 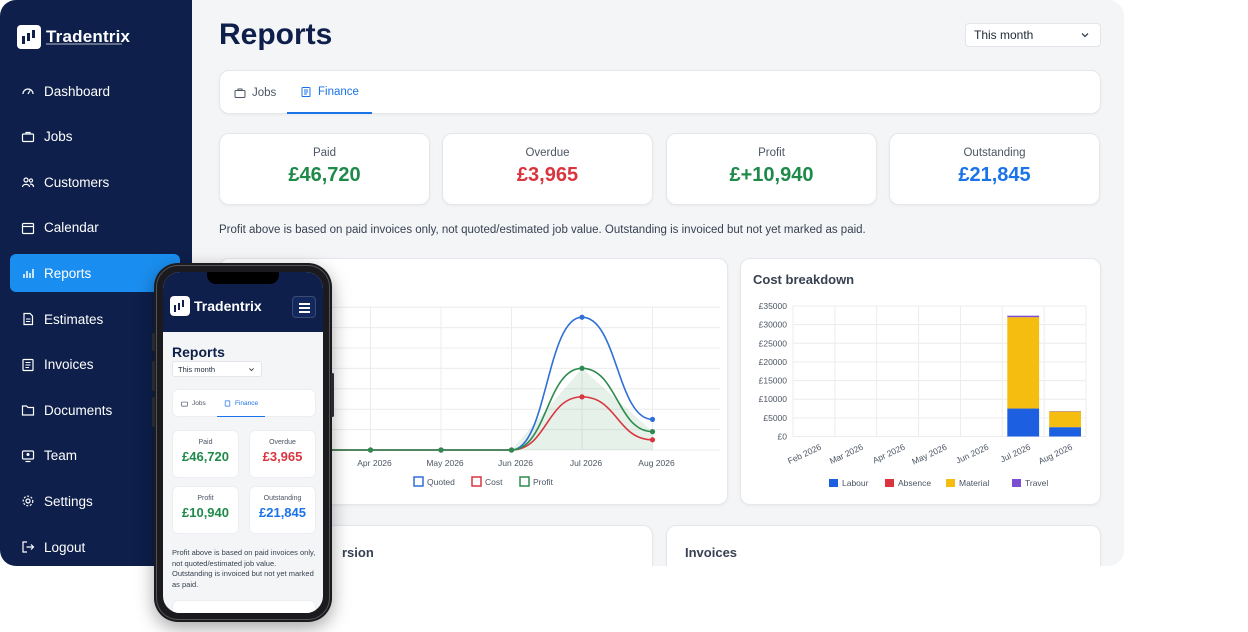 What do you see at coordinates (95, 228) in the screenshot?
I see `sidebar-item-calendar: Calendar` at bounding box center [95, 228].